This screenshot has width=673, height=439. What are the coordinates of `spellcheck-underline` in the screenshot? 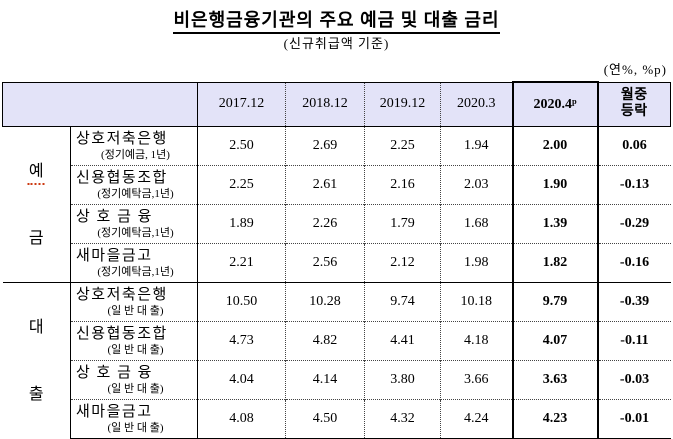 It's located at (36, 184).